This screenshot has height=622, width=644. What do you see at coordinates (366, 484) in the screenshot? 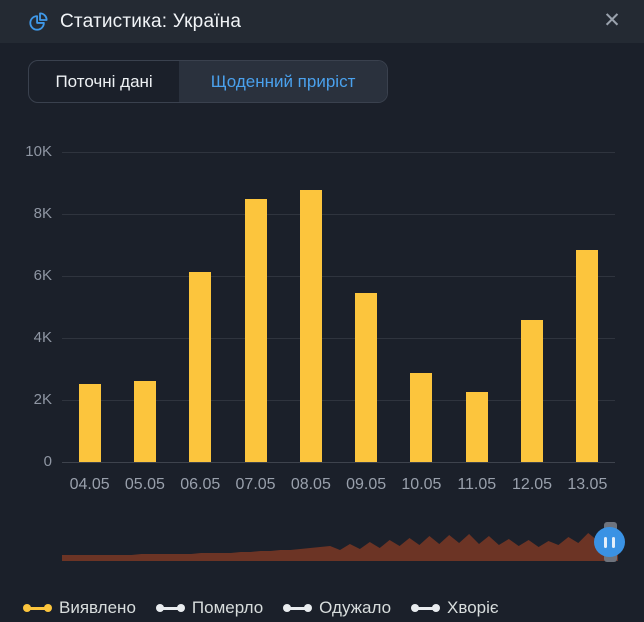
I see `x-axis-tick-label: 09.05` at bounding box center [366, 484].